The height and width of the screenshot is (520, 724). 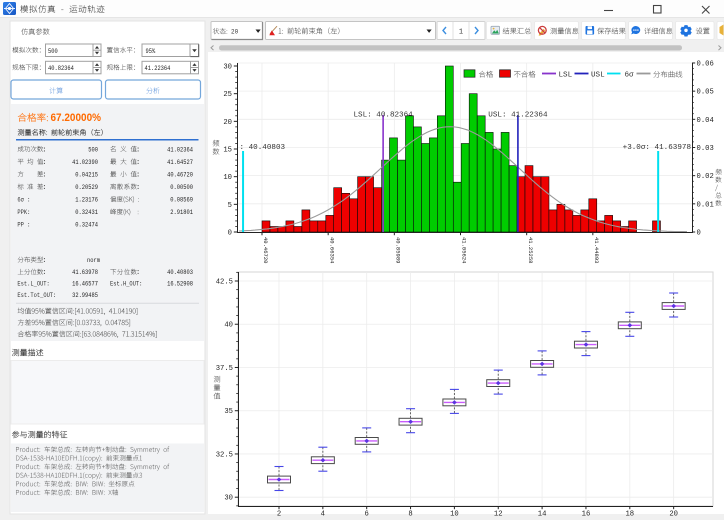 I want to click on svg-text: 4, so click(x=323, y=515).